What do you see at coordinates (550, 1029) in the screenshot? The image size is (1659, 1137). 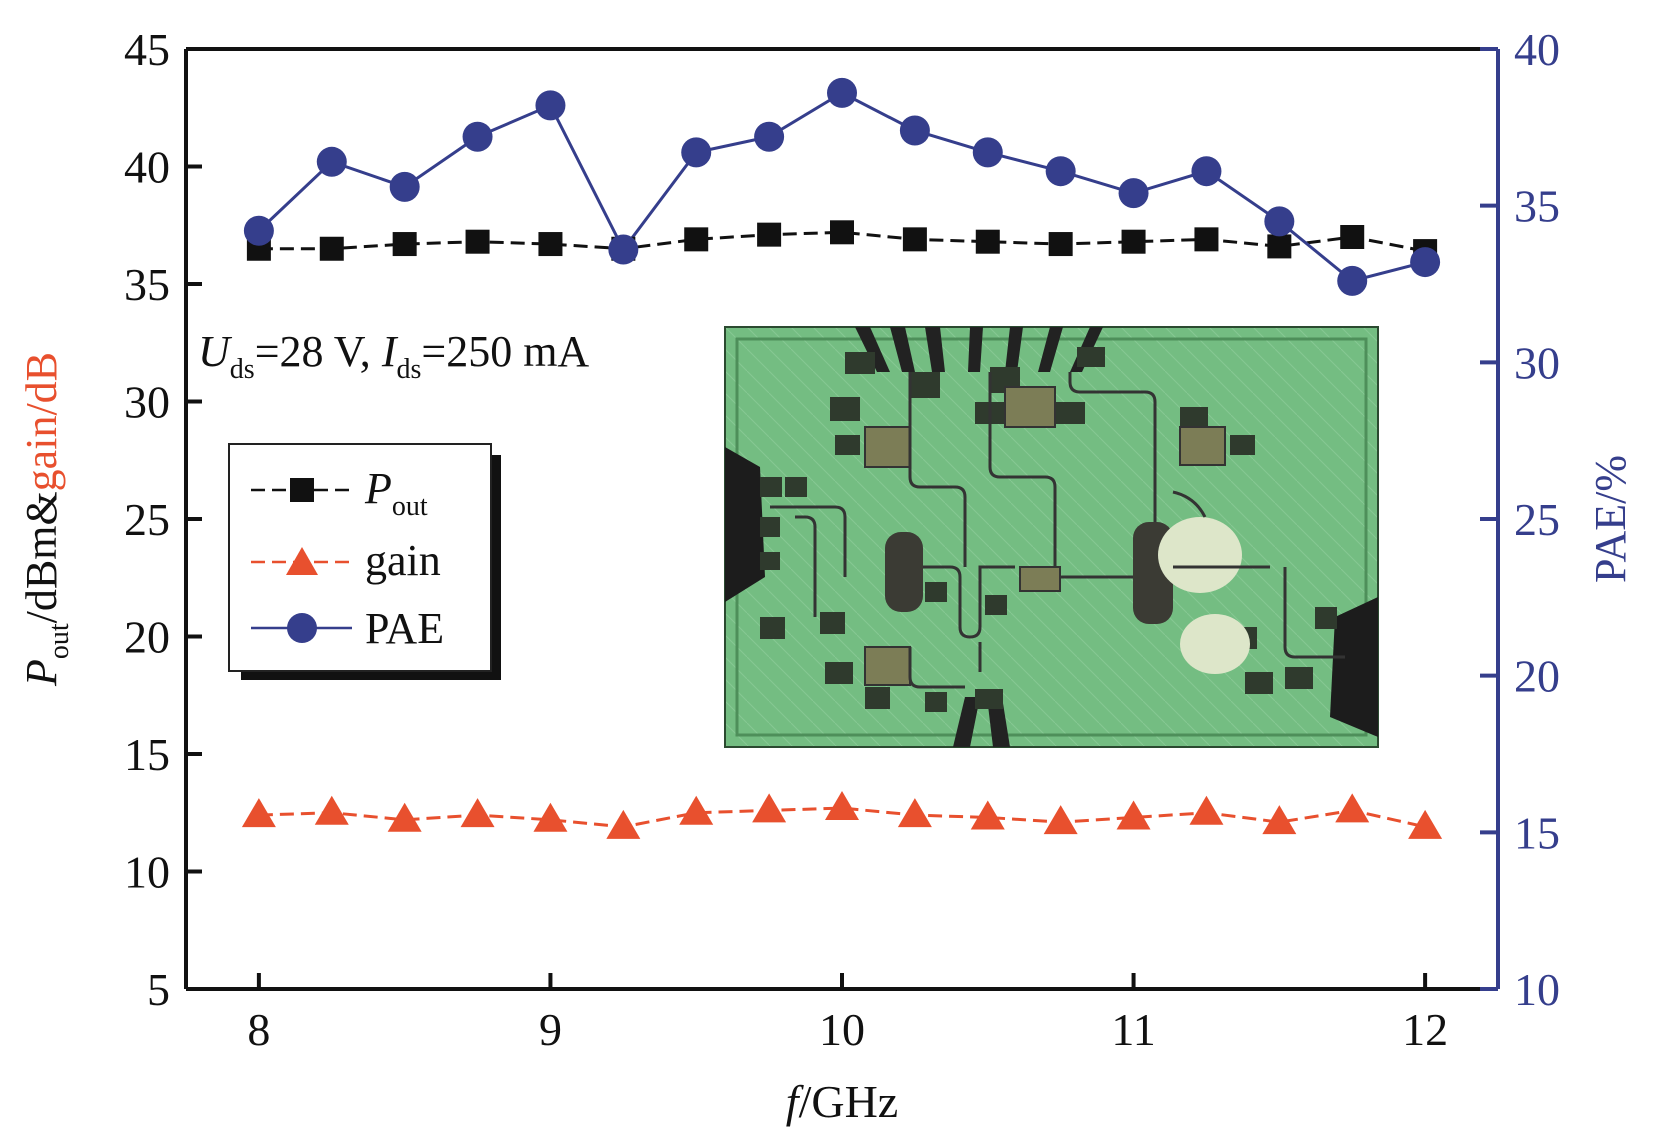 I see `x-tick-label: 9` at bounding box center [550, 1029].